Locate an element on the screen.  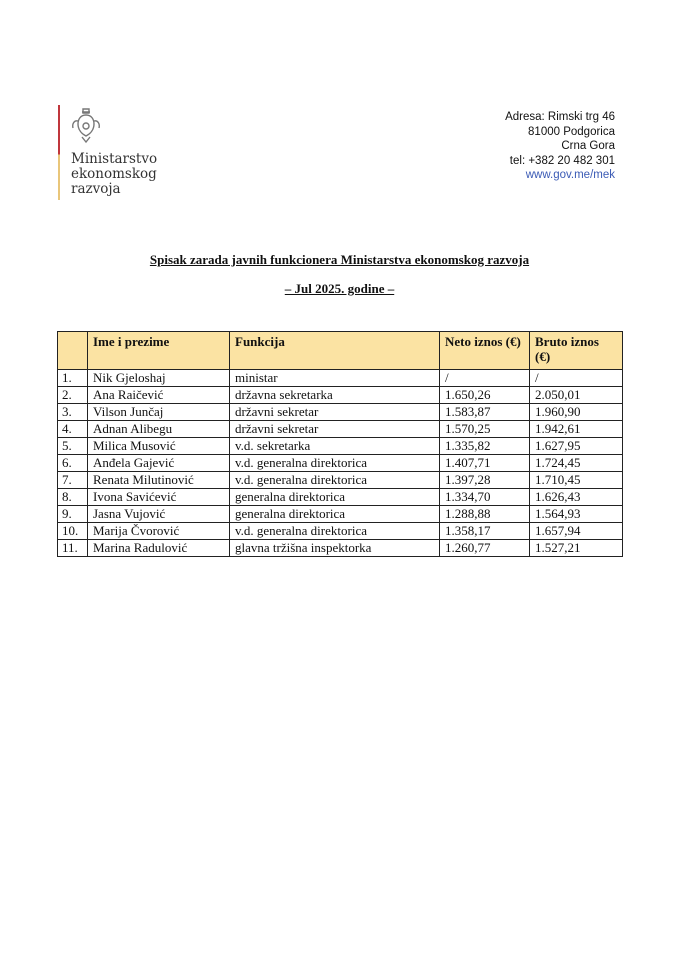
address-street: Adresa: Rimski trg 46 is located at coordinates (560, 117).